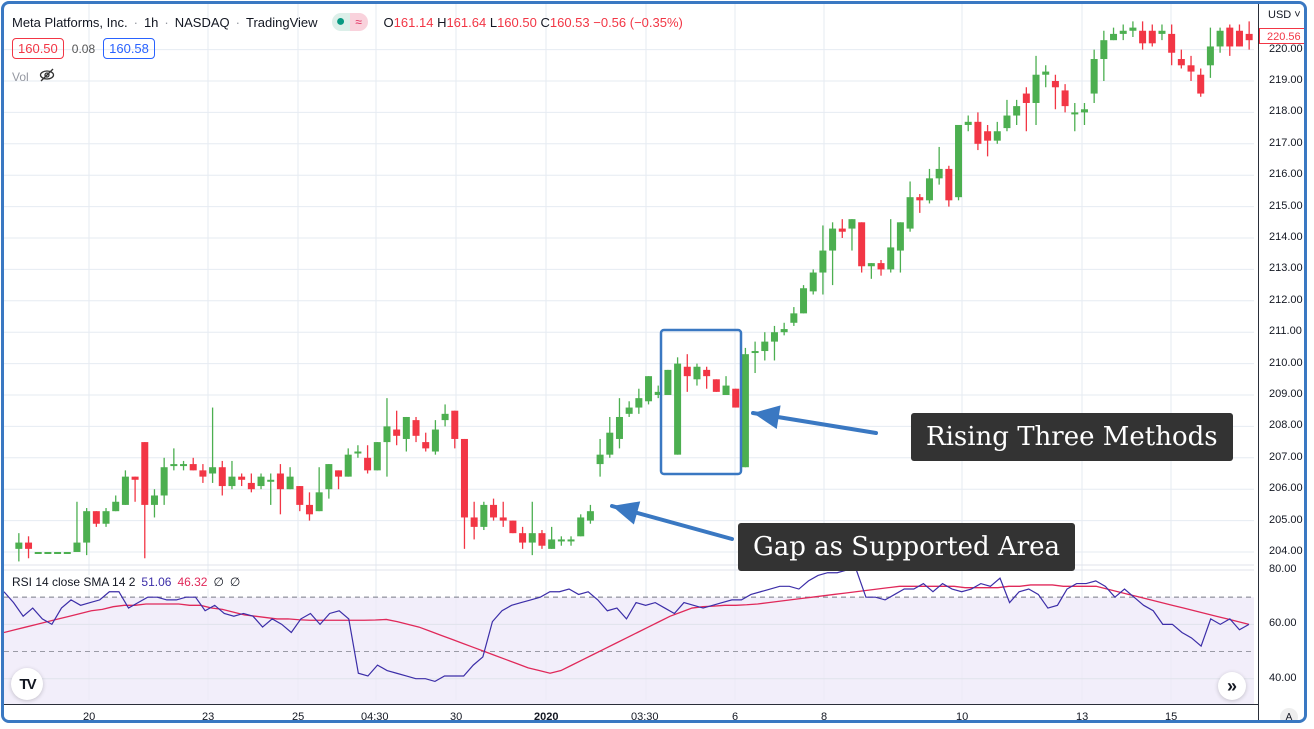  What do you see at coordinates (1286, 394) in the screenshot?
I see `price-tick: 209.00` at bounding box center [1286, 394].